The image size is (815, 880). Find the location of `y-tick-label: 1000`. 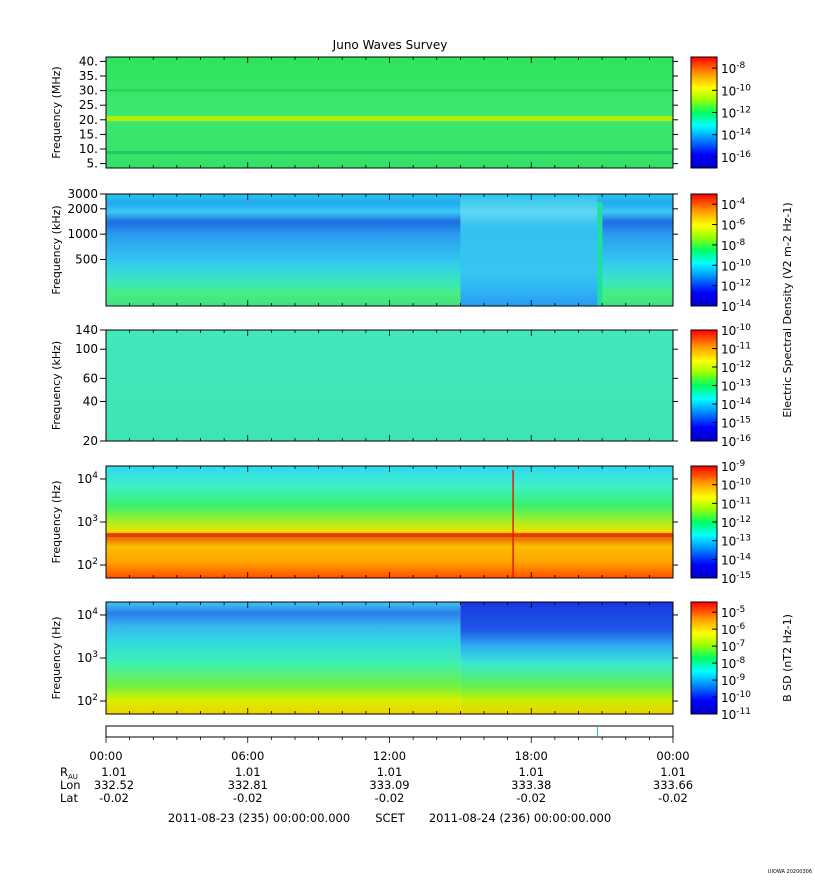

y-tick-label: 1000 is located at coordinates (82, 234).